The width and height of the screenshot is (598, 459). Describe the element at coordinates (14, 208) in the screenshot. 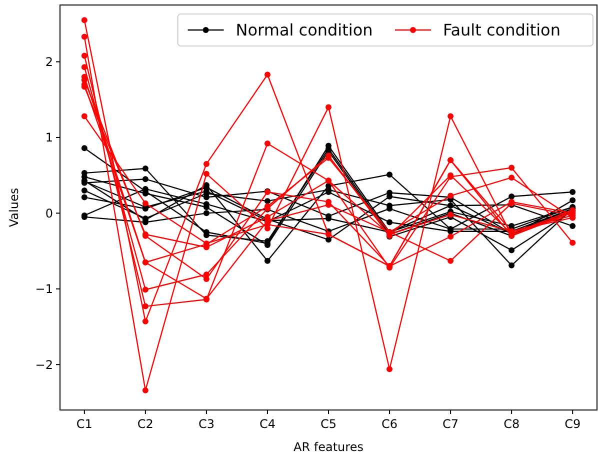

I see `y-axis-title: Values` at that location.